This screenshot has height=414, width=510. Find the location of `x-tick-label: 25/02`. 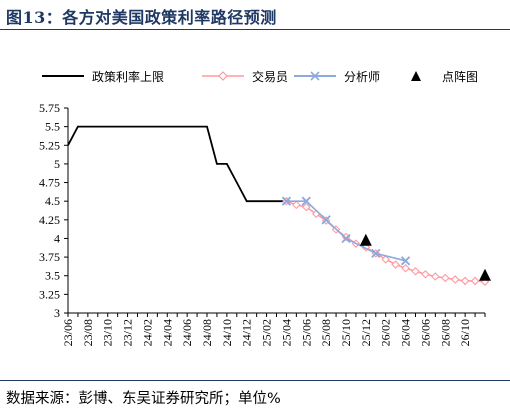

x-tick-label: 25/02 is located at coordinates (267, 332).